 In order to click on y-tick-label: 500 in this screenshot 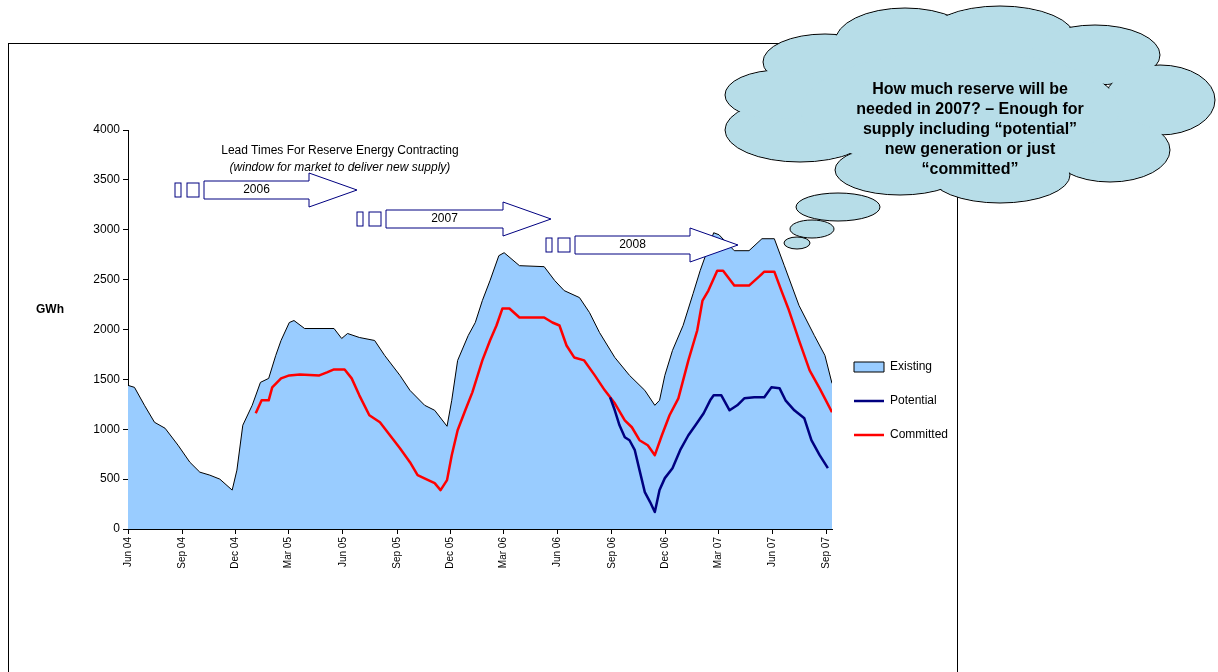, I will do `click(110, 478)`.